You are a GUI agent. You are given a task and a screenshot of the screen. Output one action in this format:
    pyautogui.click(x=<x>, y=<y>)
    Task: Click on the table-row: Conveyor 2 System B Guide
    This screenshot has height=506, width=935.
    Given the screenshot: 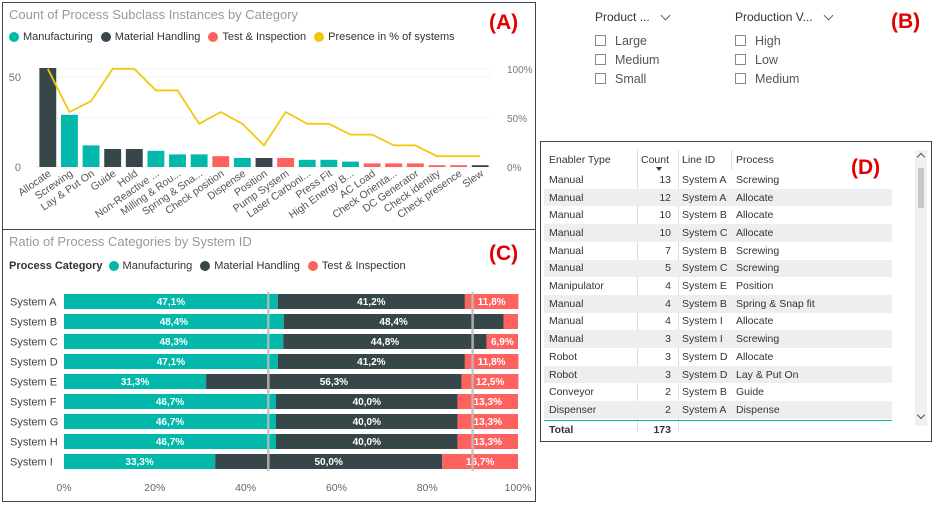 What is the action you would take?
    pyautogui.click(x=718, y=392)
    